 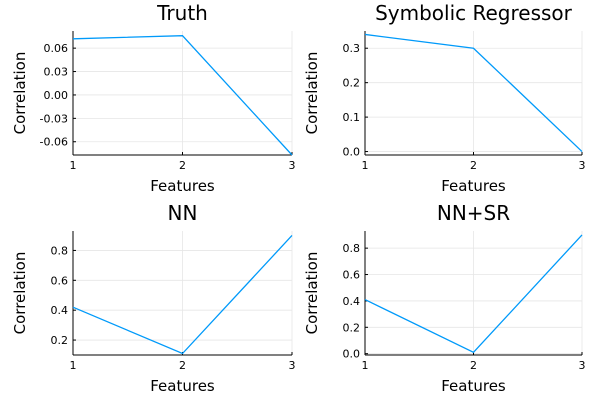 What do you see at coordinates (56, 72) in the screenshot?
I see `y-tick-label: 0.03` at bounding box center [56, 72].